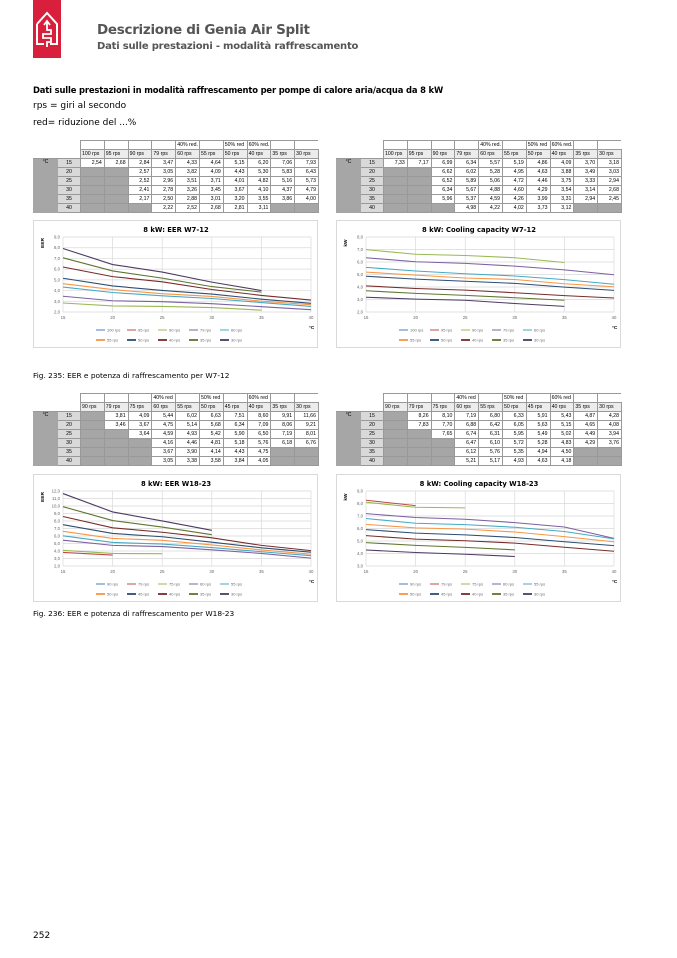 The width and height of the screenshot is (677, 958). What do you see at coordinates (235, 443) in the screenshot?
I see `value-cell: 5,18` at bounding box center [235, 443].